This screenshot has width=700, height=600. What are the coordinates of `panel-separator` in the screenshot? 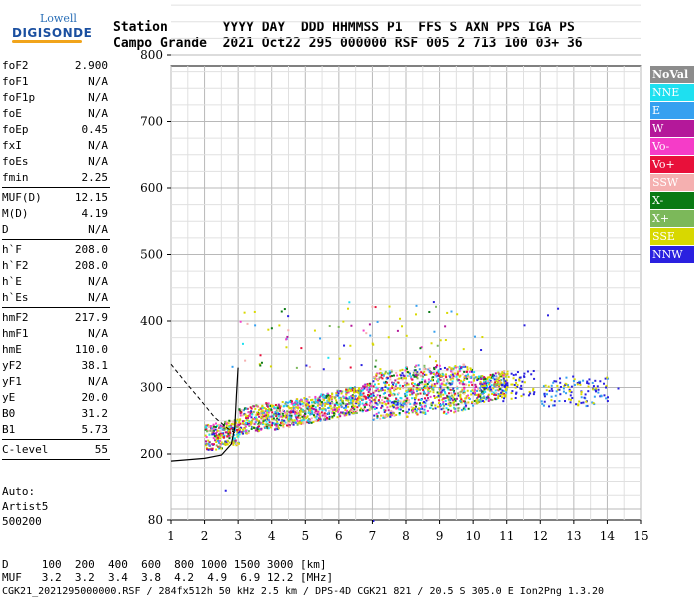 It's located at (56, 439).